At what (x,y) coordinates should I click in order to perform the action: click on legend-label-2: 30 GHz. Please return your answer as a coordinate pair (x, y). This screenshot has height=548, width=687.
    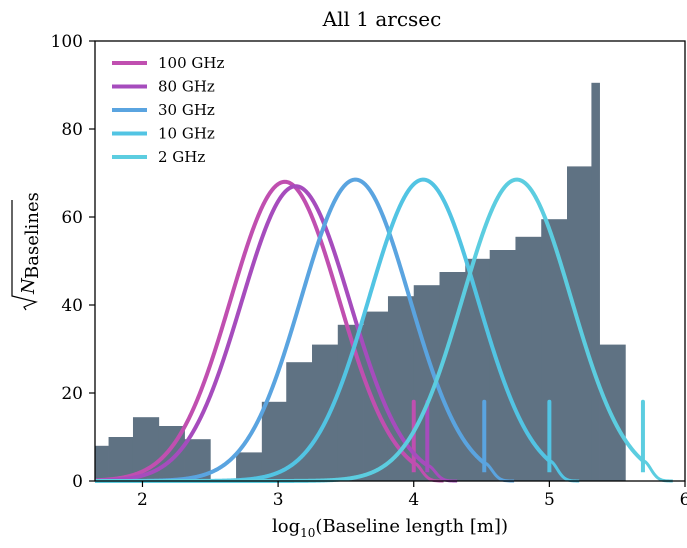
    Looking at the image, I should click on (186, 110).